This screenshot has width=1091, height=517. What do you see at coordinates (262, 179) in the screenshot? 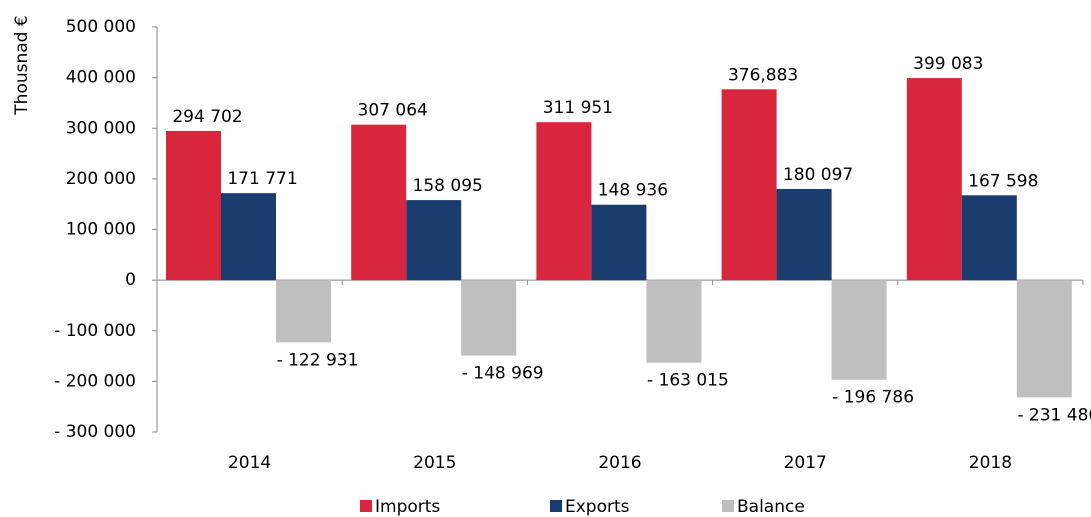
I see `value-label: 171 771` at bounding box center [262, 179].